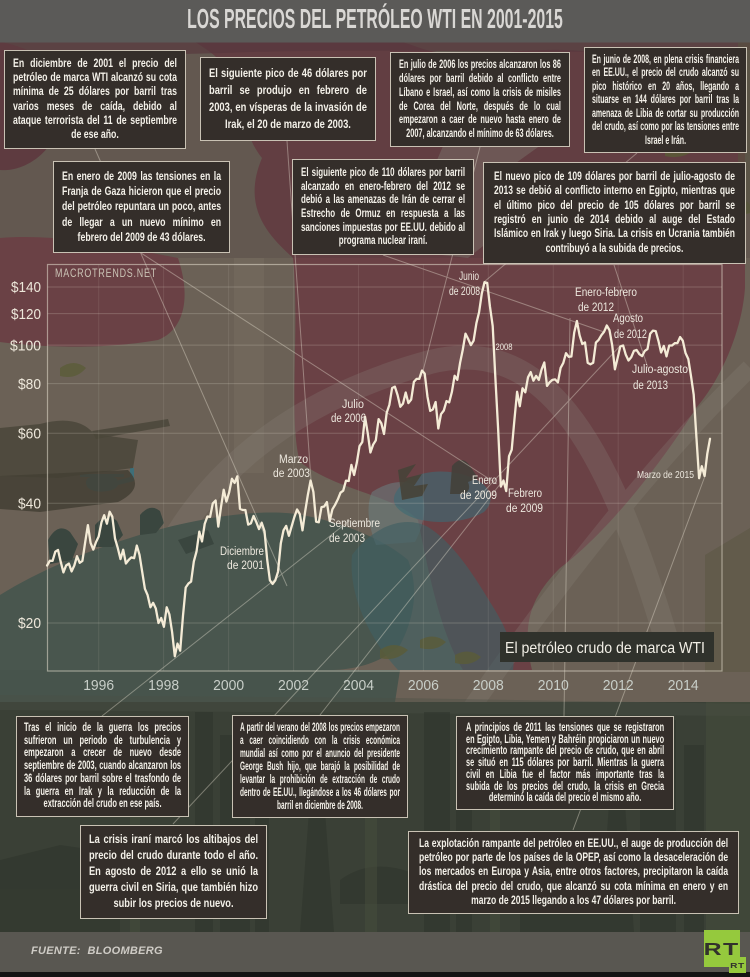 Image resolution: width=750 pixels, height=977 pixels. I want to click on svg-text: 2000, so click(228, 686).